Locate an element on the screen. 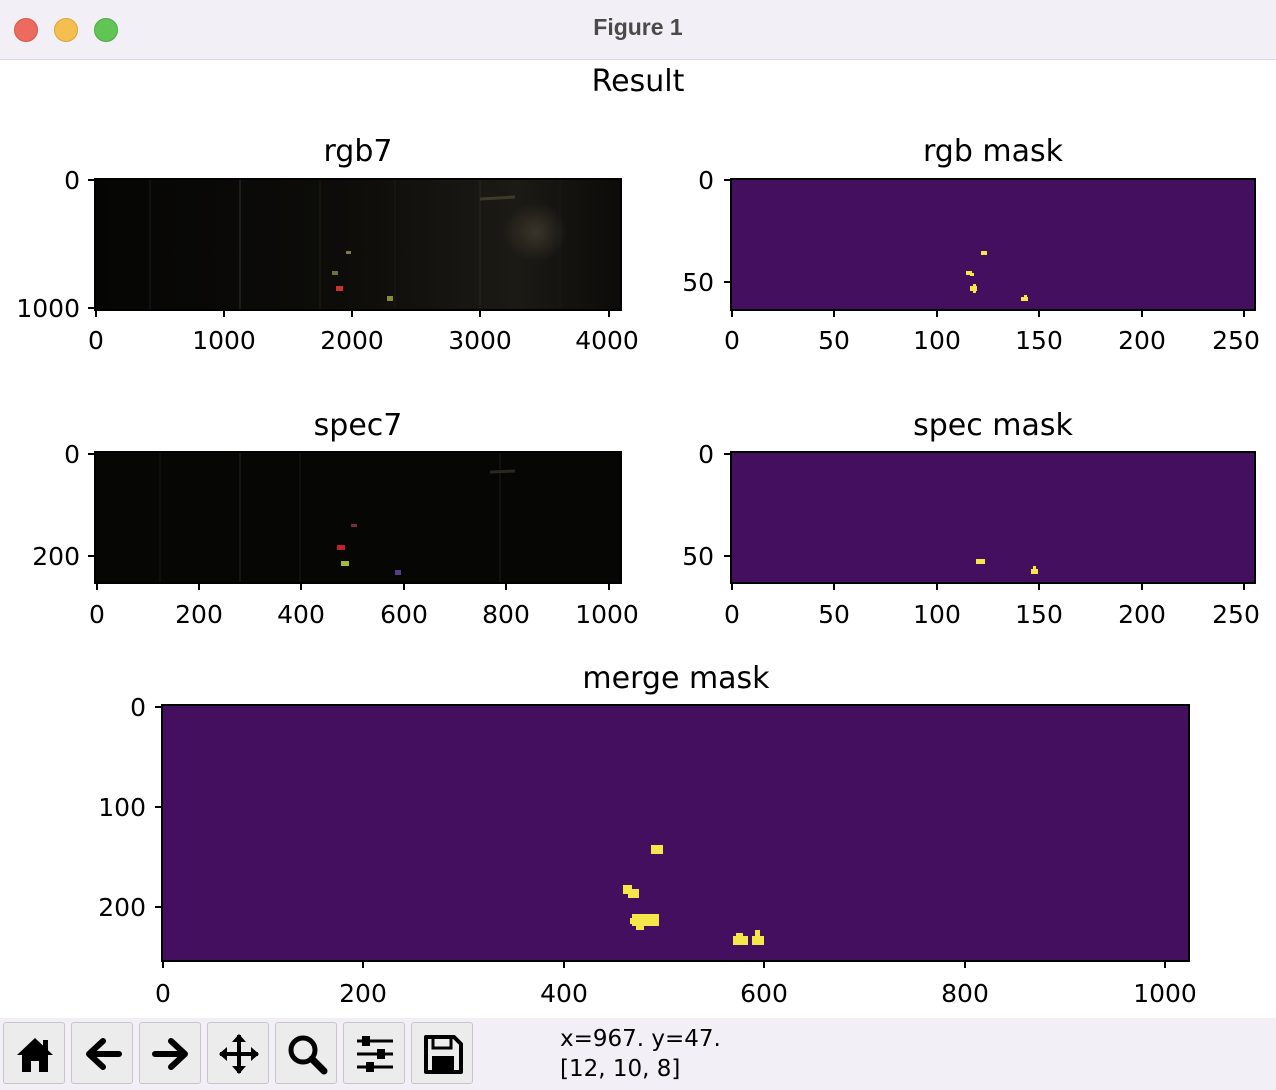 The image size is (1276, 1090). spec7-tick-marks is located at coordinates (349, 521).